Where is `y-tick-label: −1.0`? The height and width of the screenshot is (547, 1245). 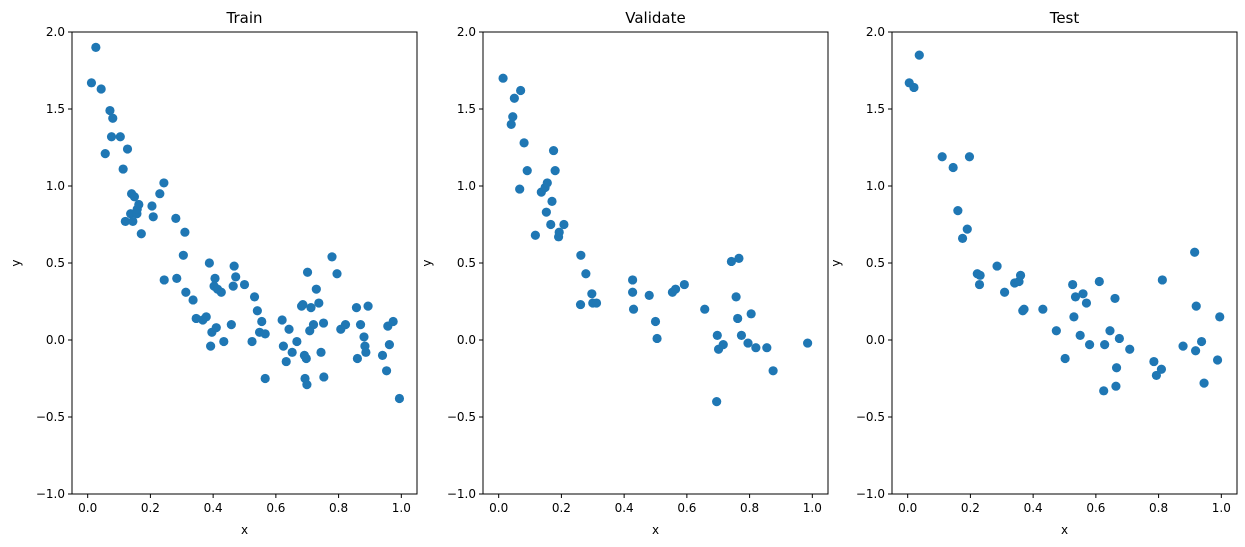 y-tick-label: −1.0 is located at coordinates (870, 494).